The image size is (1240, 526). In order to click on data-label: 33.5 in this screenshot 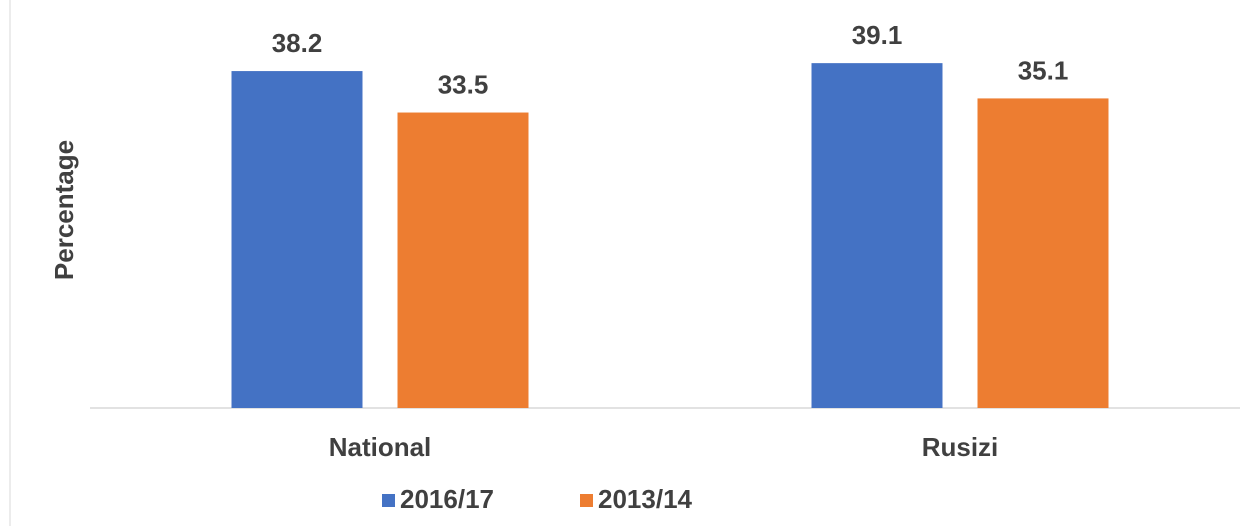, I will do `click(463, 84)`.